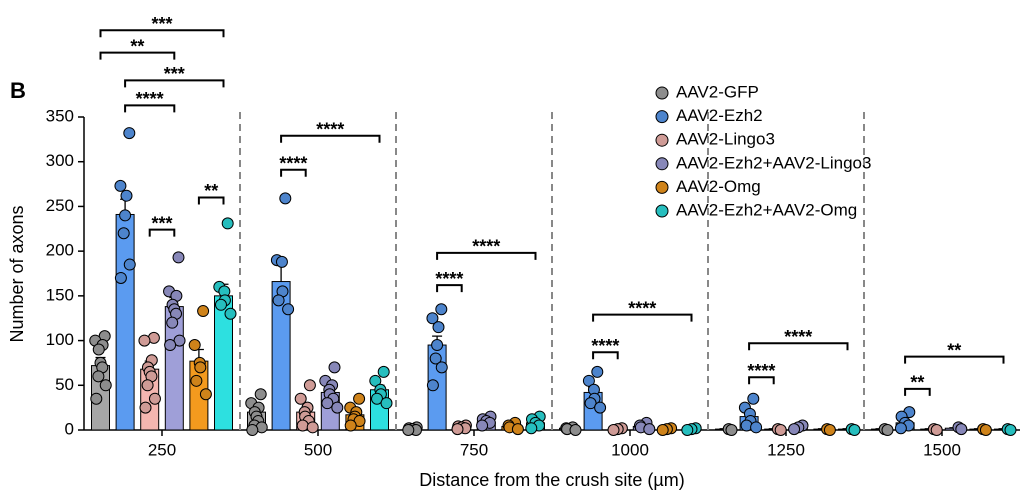  I want to click on y-tick-label: 300, so click(60, 160).